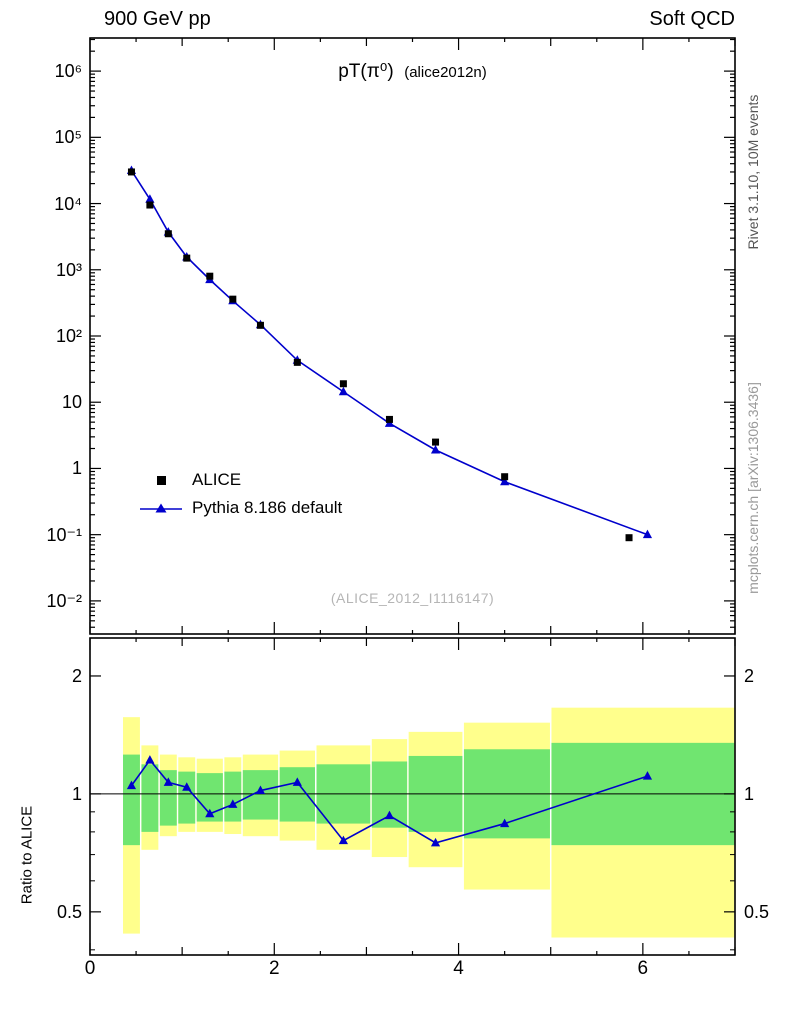 The image size is (786, 1024). Describe the element at coordinates (267, 507) in the screenshot. I see `legend-label-mc: Pythia 8.186 default` at that location.